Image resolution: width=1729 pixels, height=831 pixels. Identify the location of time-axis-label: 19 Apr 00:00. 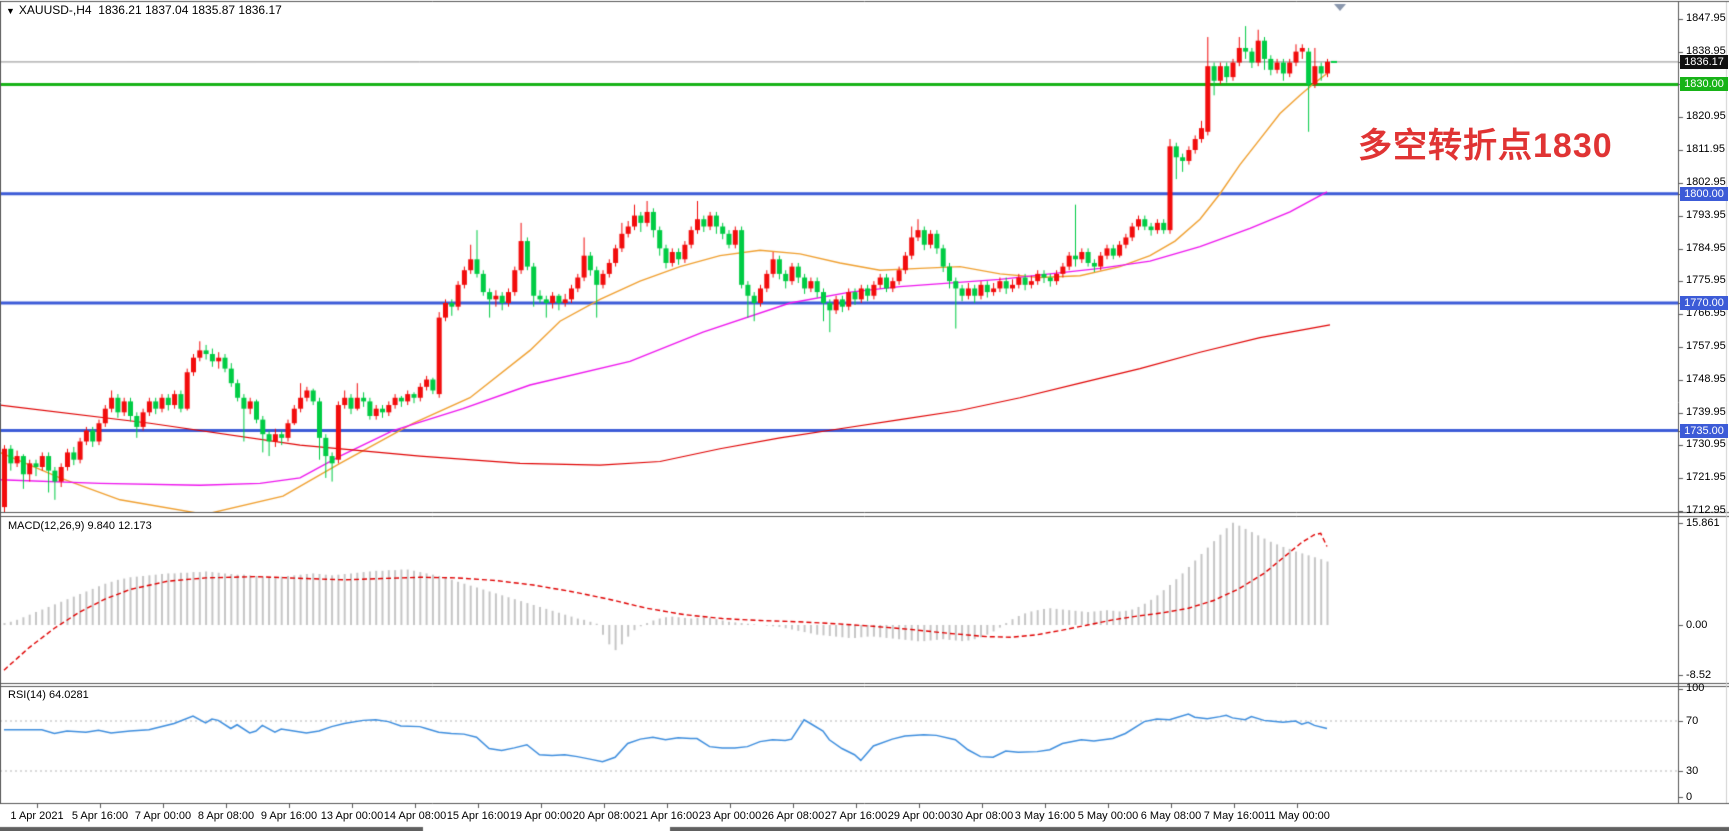
(541, 816).